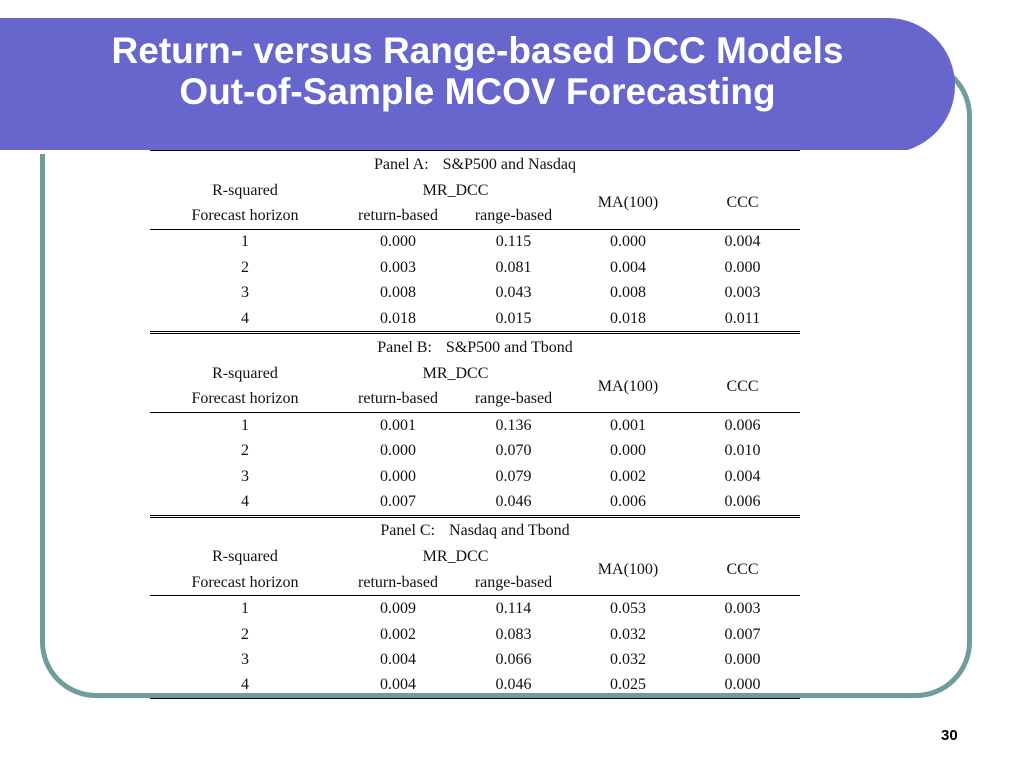 The height and width of the screenshot is (768, 1024). I want to click on ma100-cell: 0.008, so click(628, 293).